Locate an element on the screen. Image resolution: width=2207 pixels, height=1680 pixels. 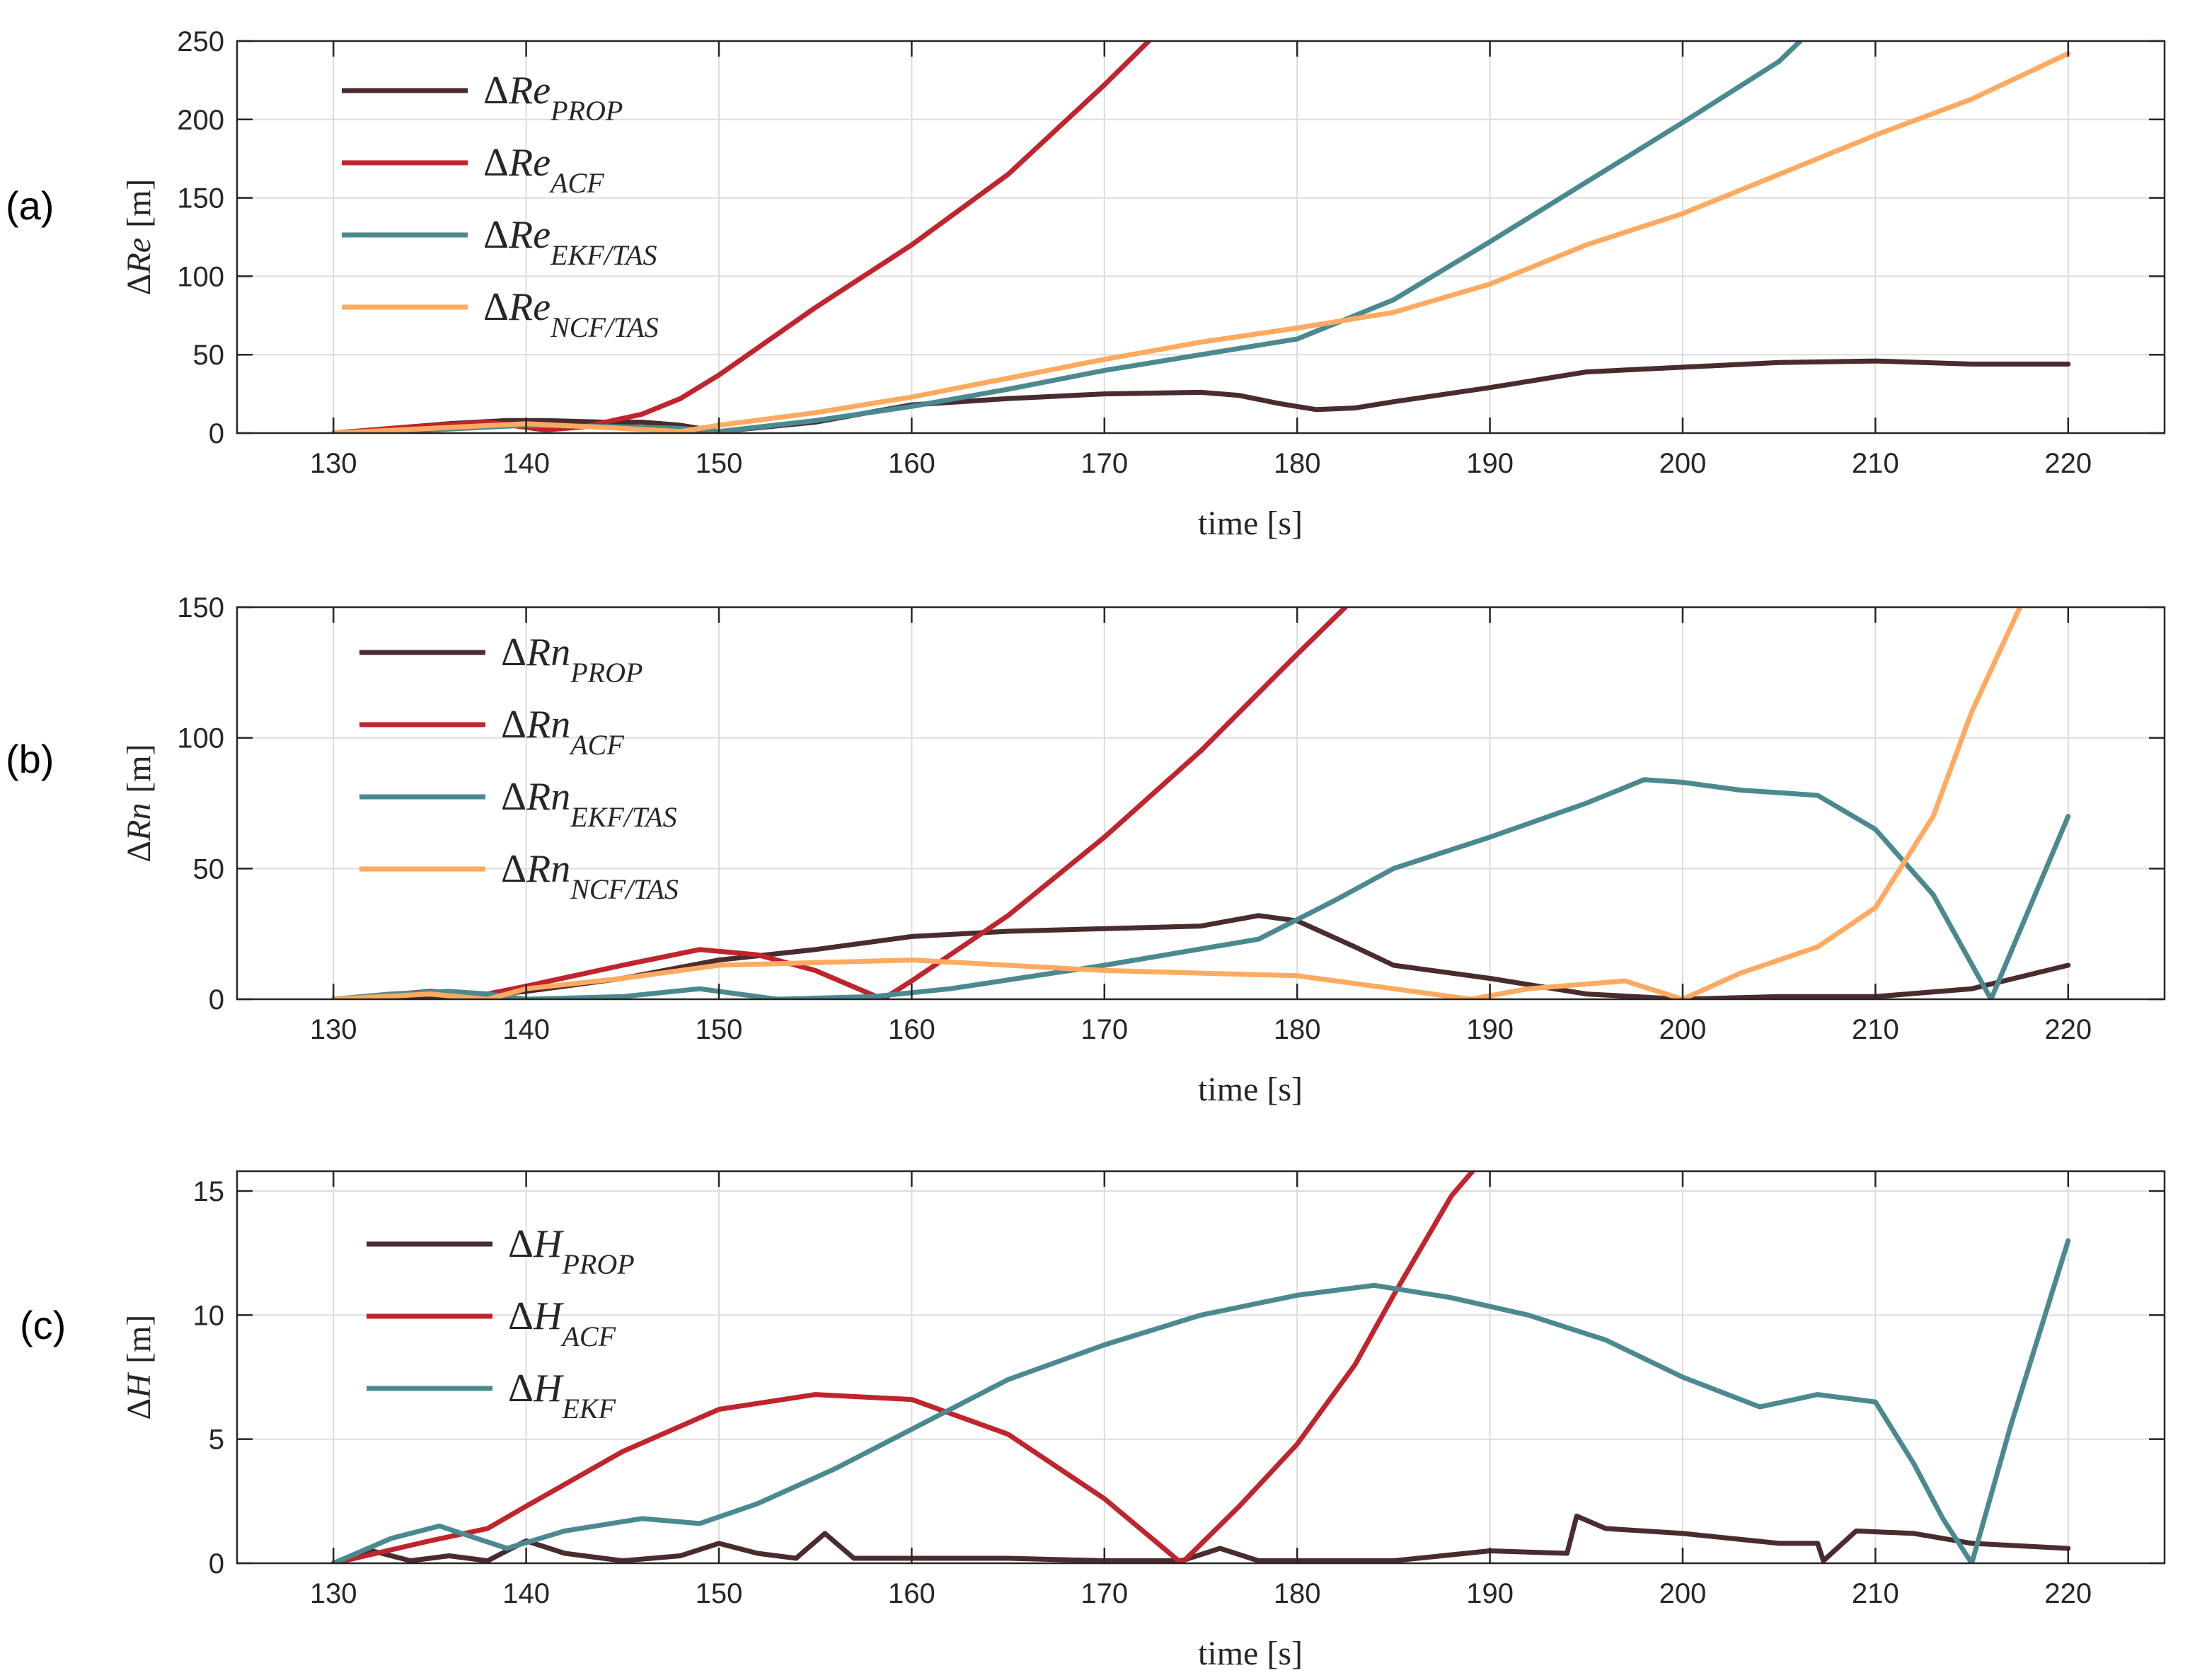
legend-label-acf: ΔHACF is located at coordinates (562, 1323).